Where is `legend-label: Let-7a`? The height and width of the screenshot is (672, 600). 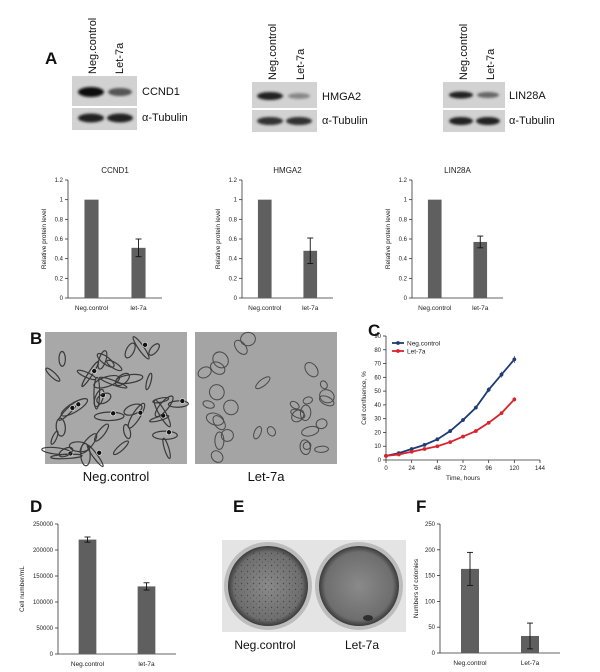
legend-label: Let-7a is located at coordinates (416, 352).